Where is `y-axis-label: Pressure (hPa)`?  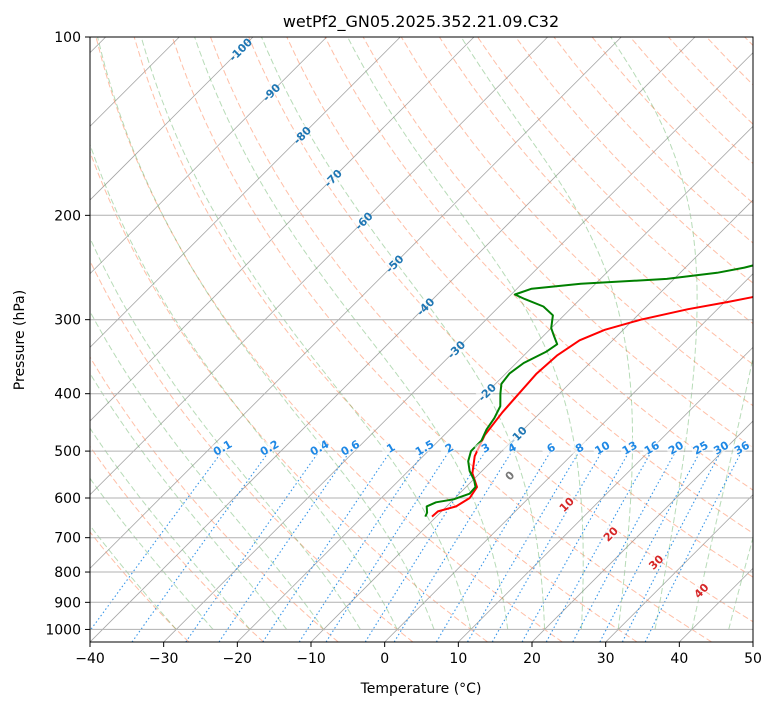
y-axis-label: Pressure (hPa) is located at coordinates (20, 340).